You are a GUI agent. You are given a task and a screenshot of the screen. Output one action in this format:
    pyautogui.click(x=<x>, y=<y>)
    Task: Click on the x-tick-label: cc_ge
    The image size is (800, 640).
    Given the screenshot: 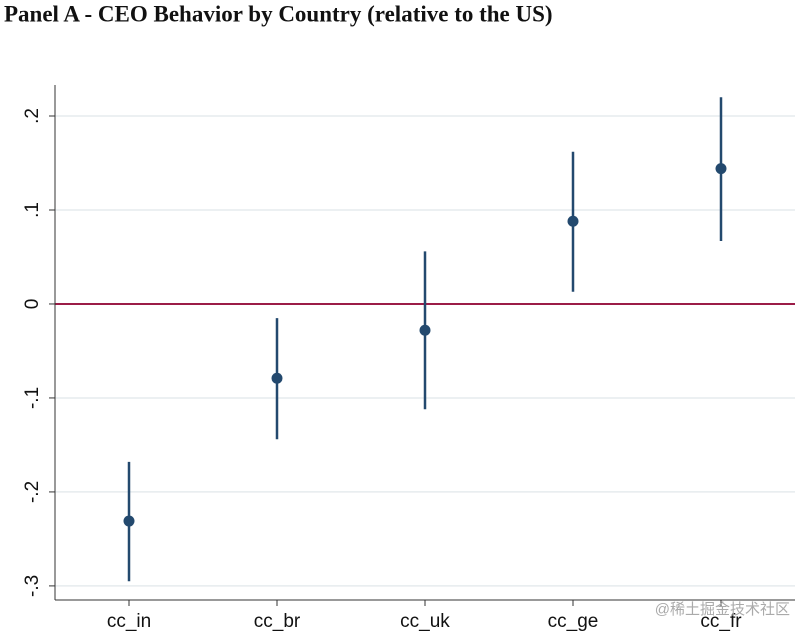 What is the action you would take?
    pyautogui.click(x=573, y=621)
    